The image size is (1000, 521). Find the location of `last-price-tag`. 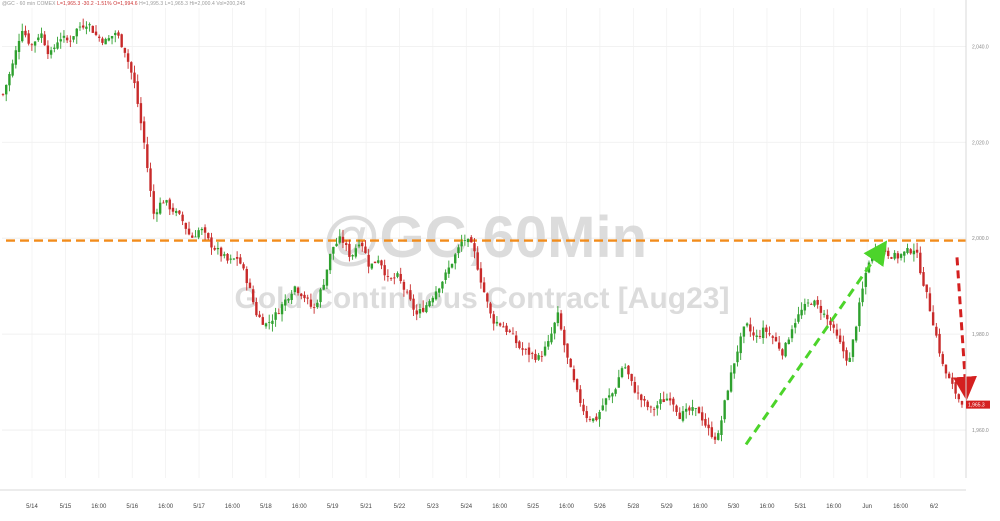

last-price-tag is located at coordinates (978, 404).